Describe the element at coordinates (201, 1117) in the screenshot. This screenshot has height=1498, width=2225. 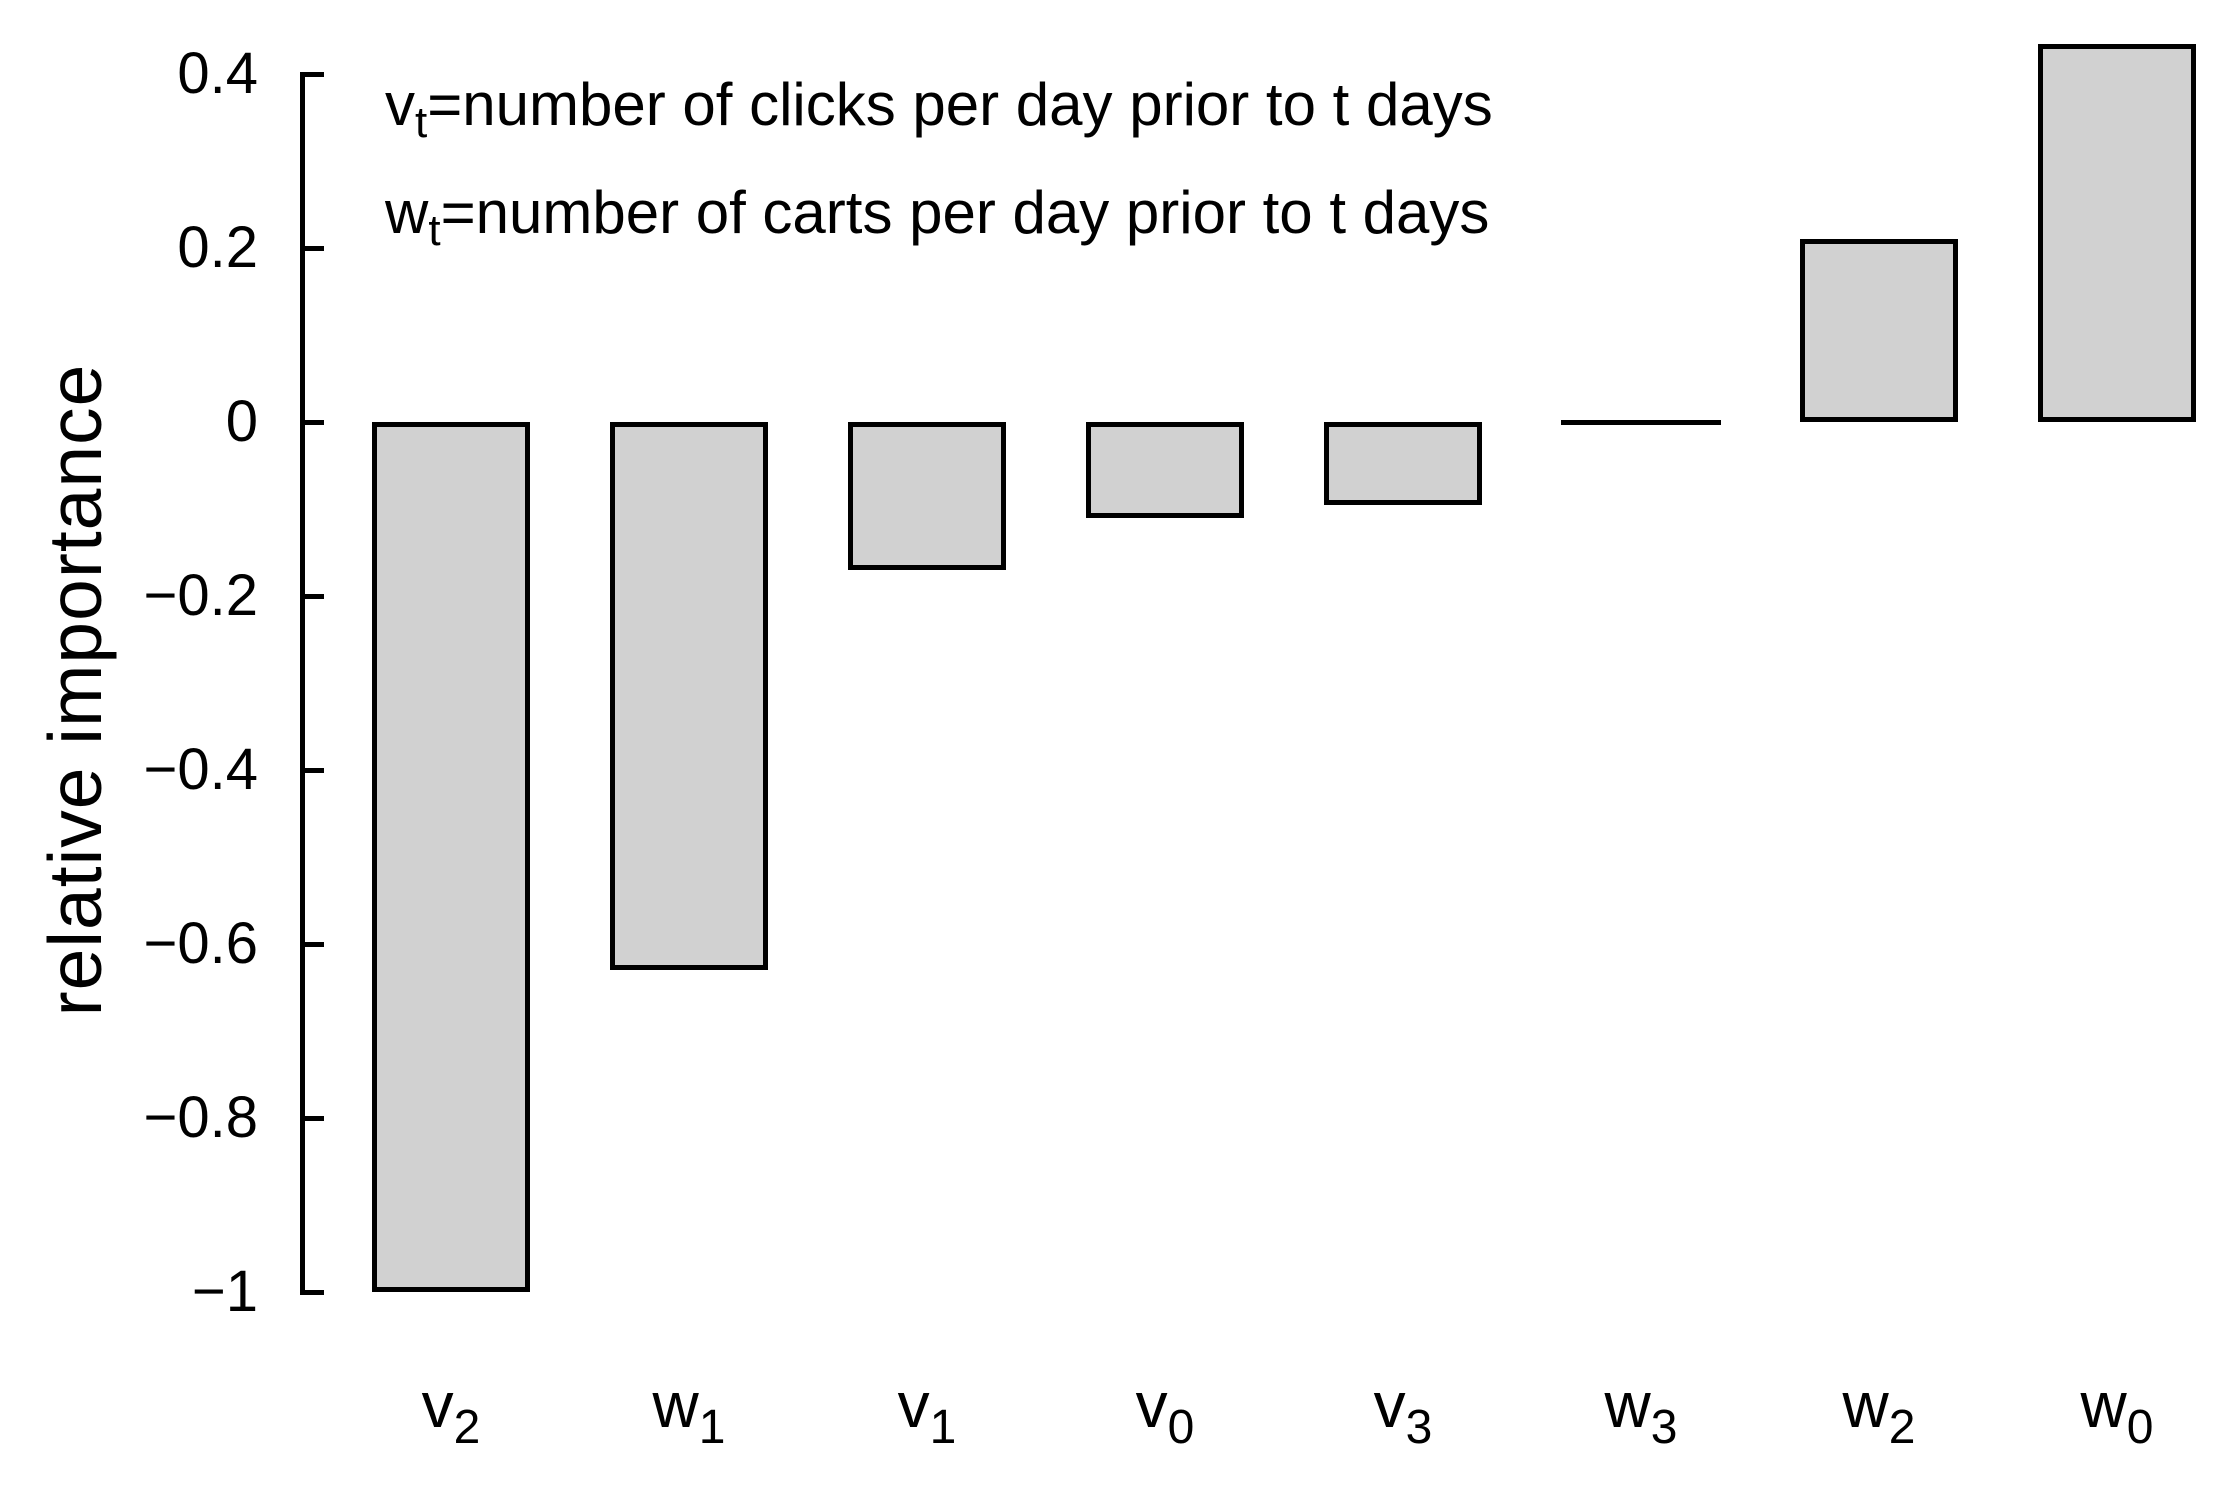
I see `y-axis-tick-label: −0.8` at that location.